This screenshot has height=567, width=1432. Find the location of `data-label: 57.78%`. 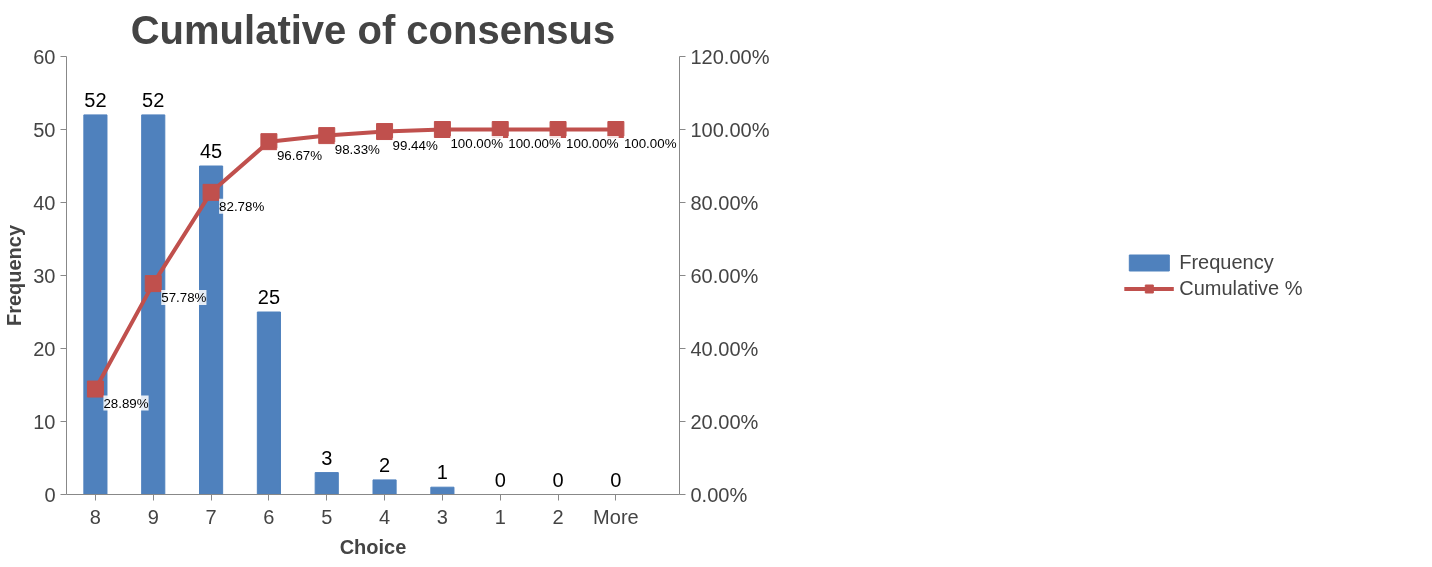

data-label: 57.78% is located at coordinates (184, 298).